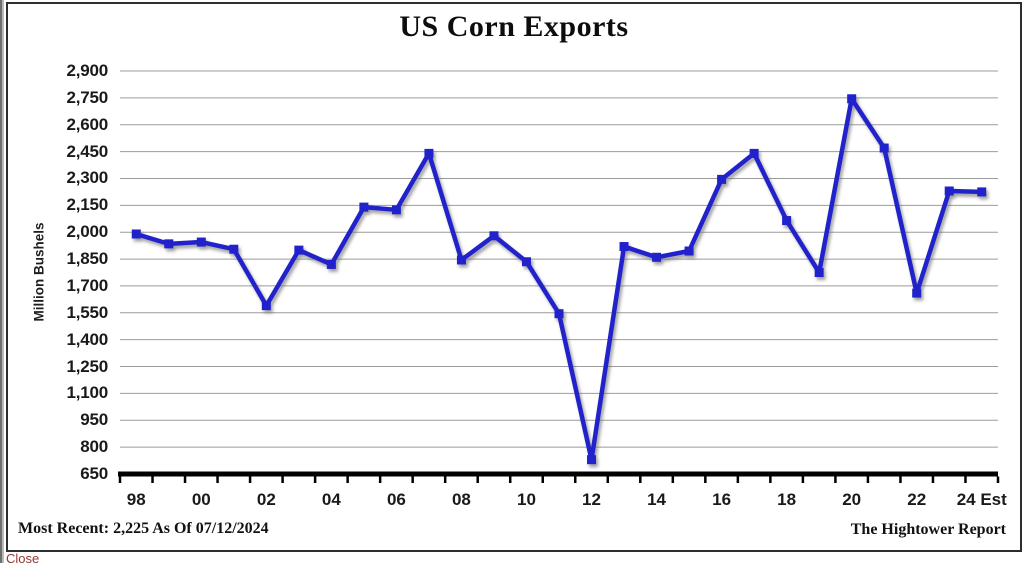  Describe the element at coordinates (87, 124) in the screenshot. I see `y-tick-label: 2,600` at that location.